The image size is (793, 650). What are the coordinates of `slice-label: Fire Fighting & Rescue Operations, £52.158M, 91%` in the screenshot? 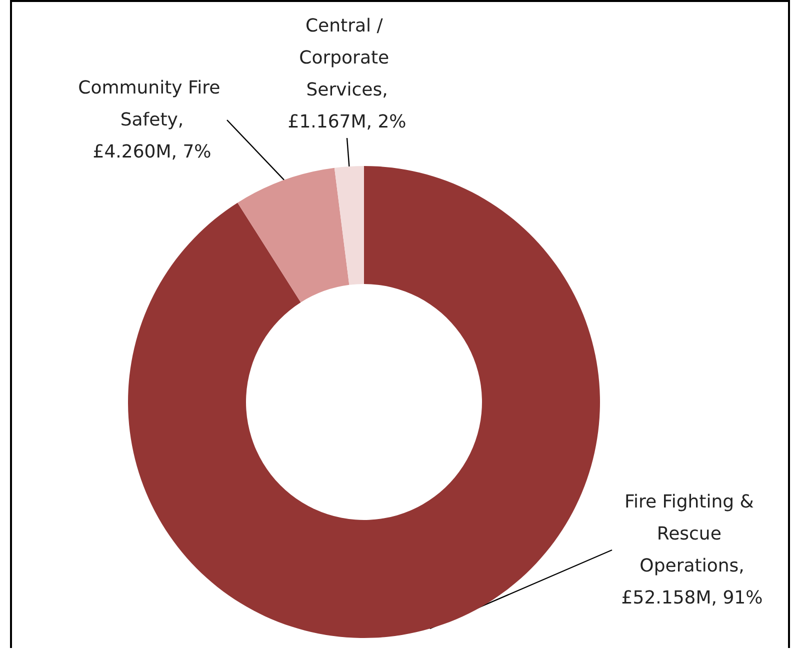 It's located at (692, 550).